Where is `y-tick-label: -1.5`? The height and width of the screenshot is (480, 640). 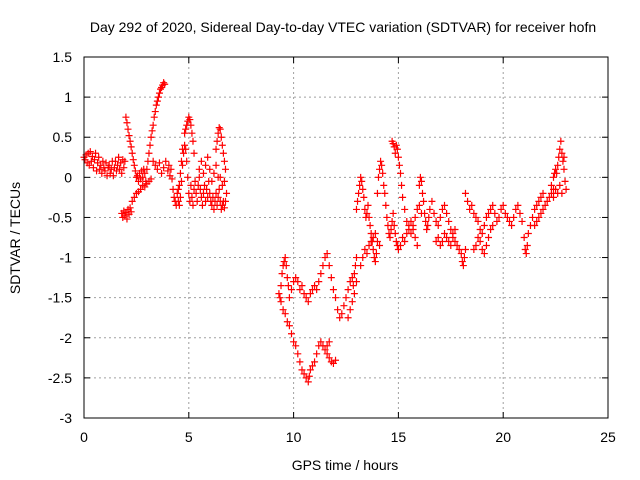
y-tick-label: -1.5 is located at coordinates (60, 298).